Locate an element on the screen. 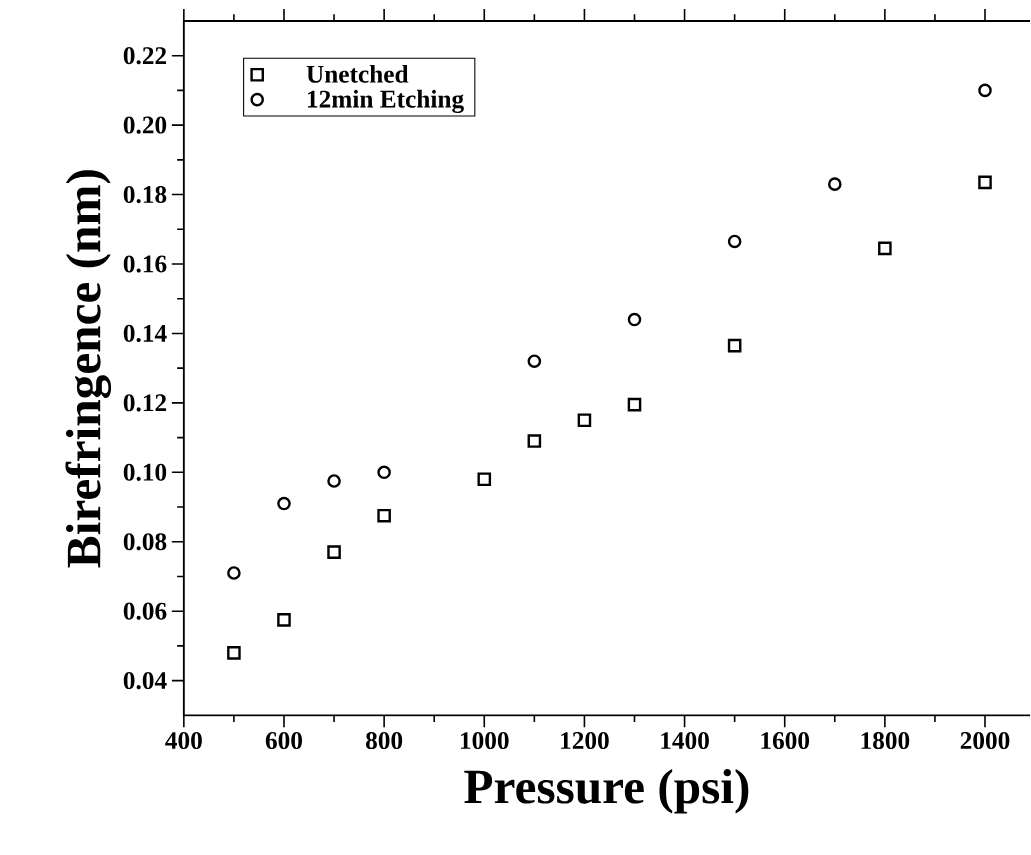  y-tick-label: 0.16 is located at coordinates (145, 264).